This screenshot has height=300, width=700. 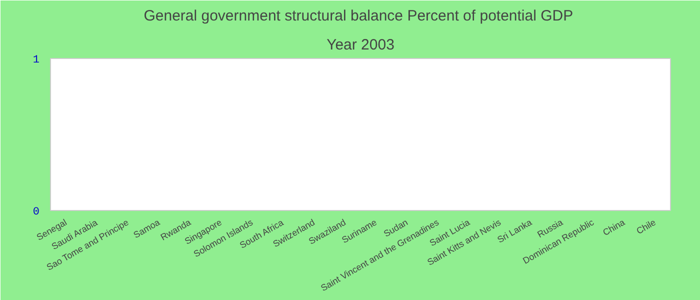 I want to click on x-tick-label: China, so click(x=613, y=227).